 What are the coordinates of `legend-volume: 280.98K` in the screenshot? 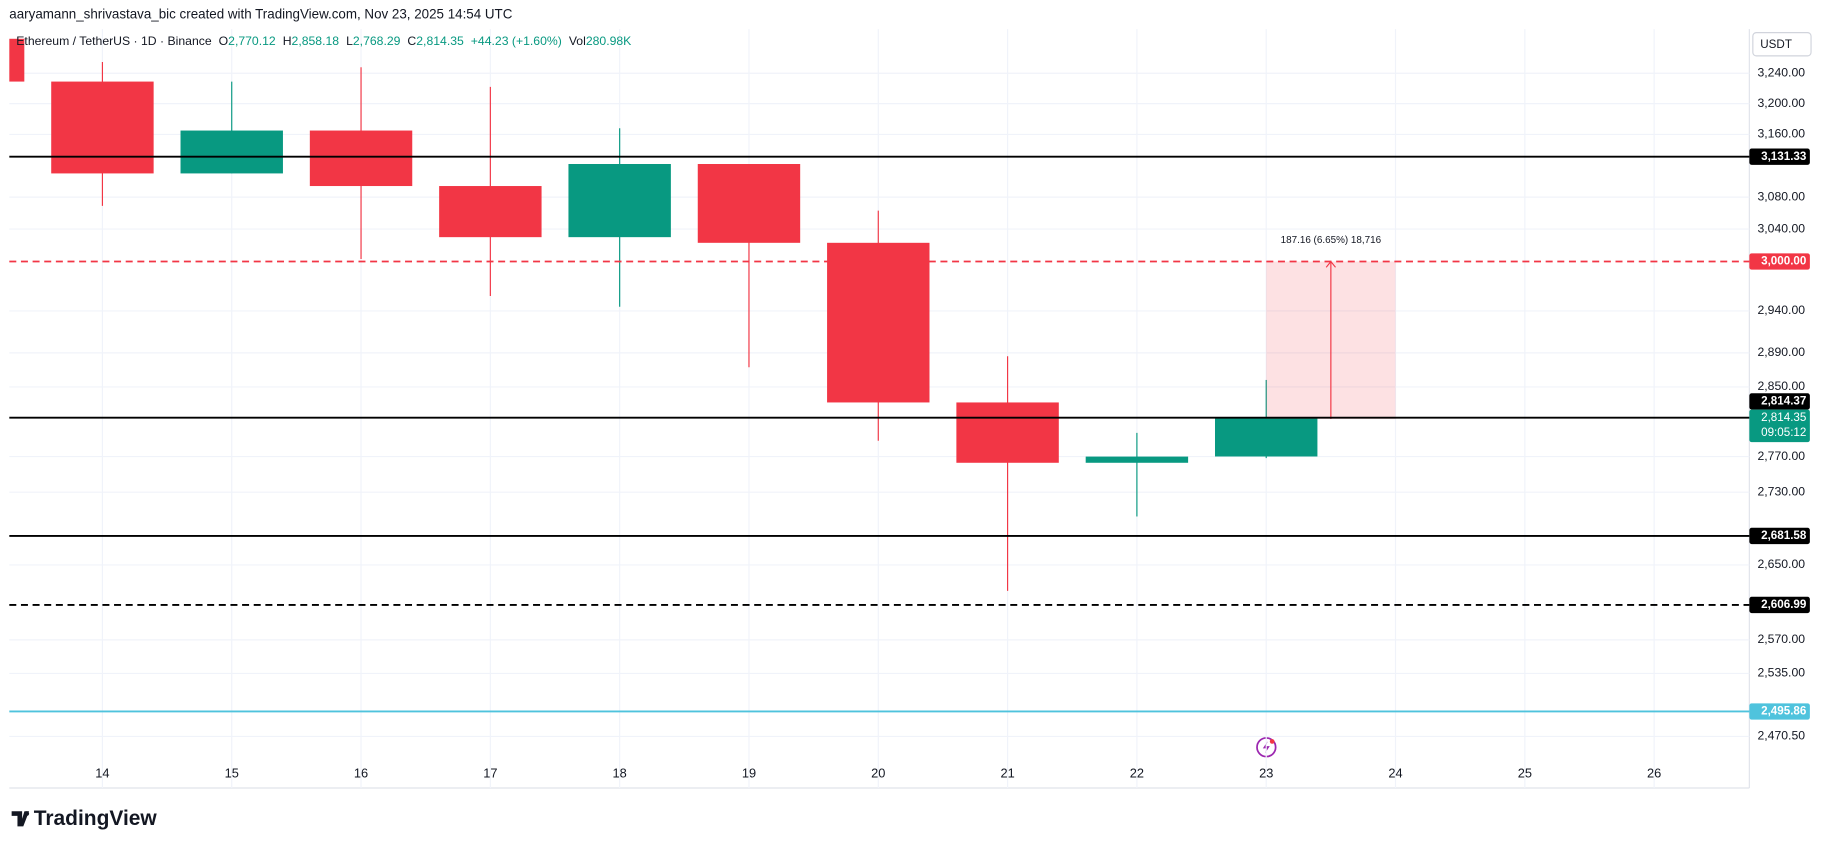 It's located at (609, 41).